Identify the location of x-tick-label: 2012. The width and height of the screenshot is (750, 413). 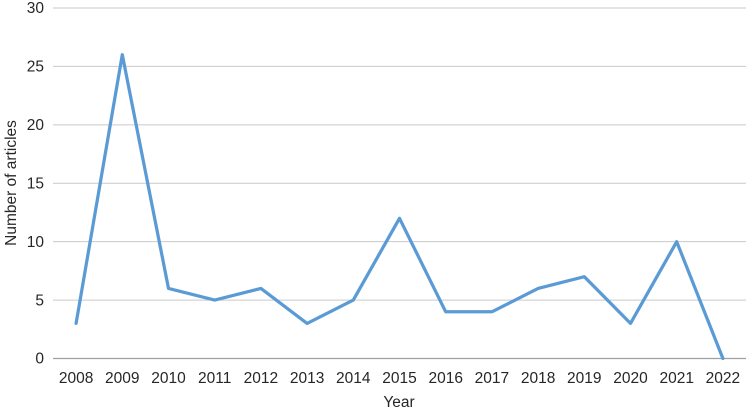
(261, 378).